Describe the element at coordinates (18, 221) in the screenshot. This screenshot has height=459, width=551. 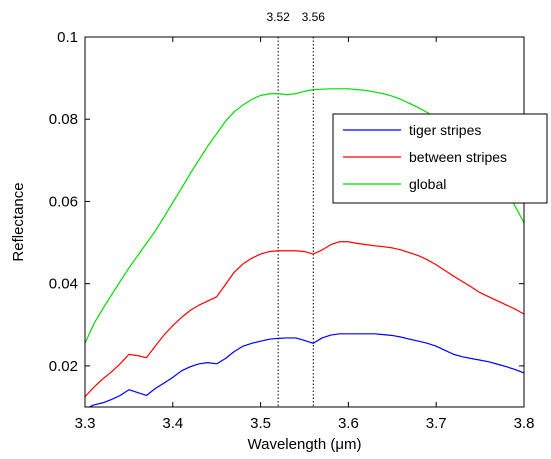
I see `y-axis-label: Reflectance` at that location.